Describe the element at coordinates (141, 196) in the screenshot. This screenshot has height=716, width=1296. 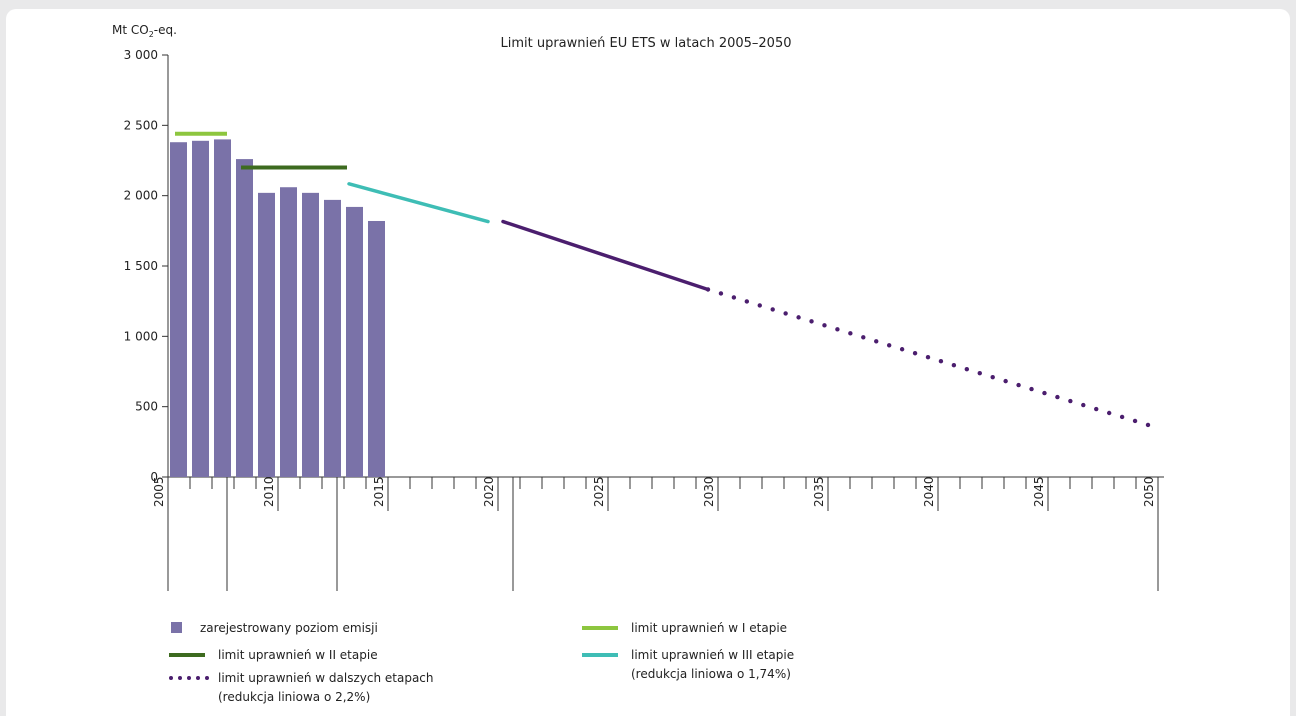
I see `y-tick-label: 2 000` at that location.